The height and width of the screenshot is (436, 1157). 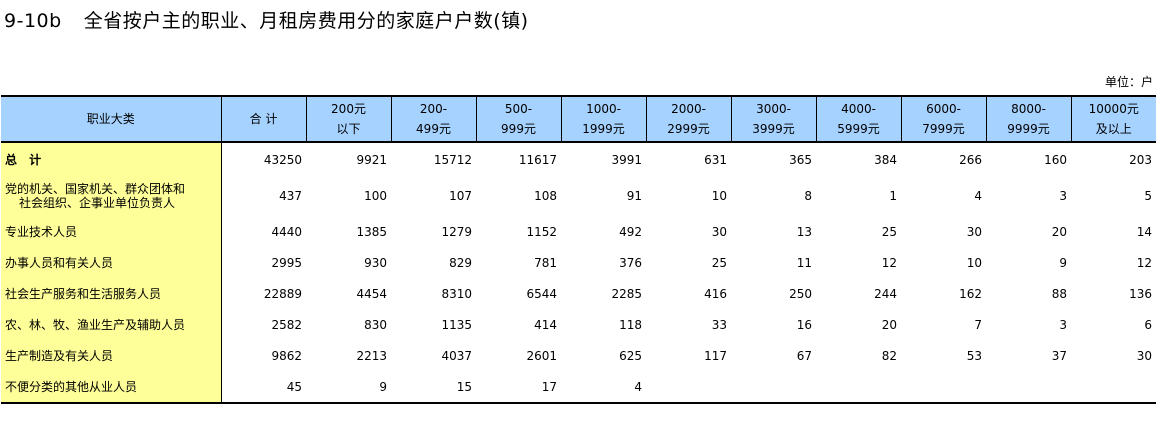 I want to click on header-column: 8000- 9999元, so click(x=1028, y=119).